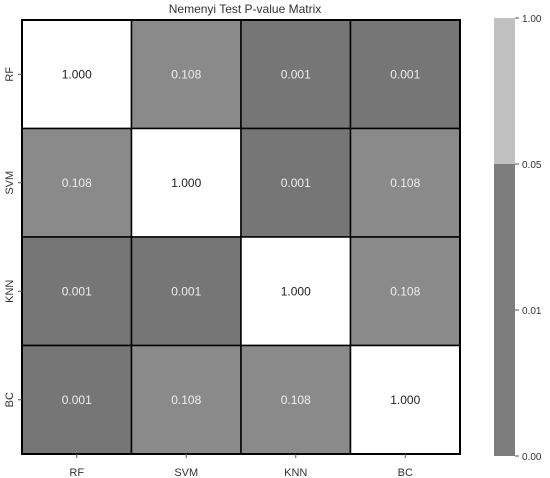 This screenshot has height=478, width=550. Describe the element at coordinates (532, 19) in the screenshot. I see `colorbar-tick-label: 1.00` at that location.